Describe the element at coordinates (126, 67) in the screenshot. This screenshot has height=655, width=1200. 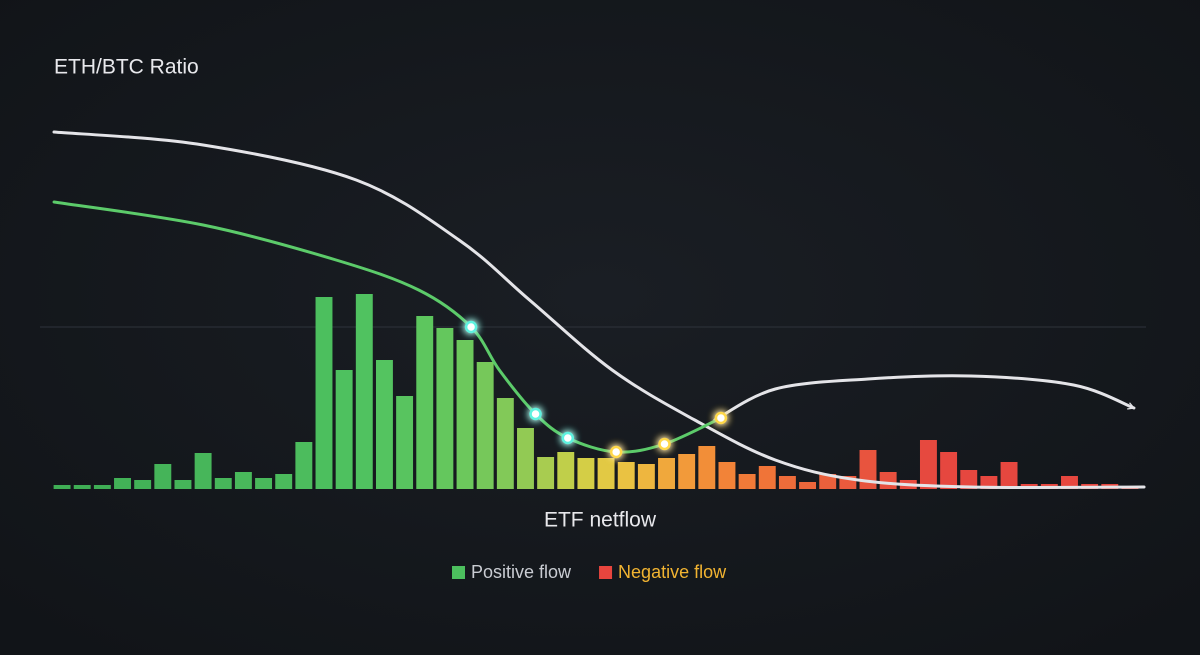
I see `y-axis-label: ETH/BTC Ratio` at that location.